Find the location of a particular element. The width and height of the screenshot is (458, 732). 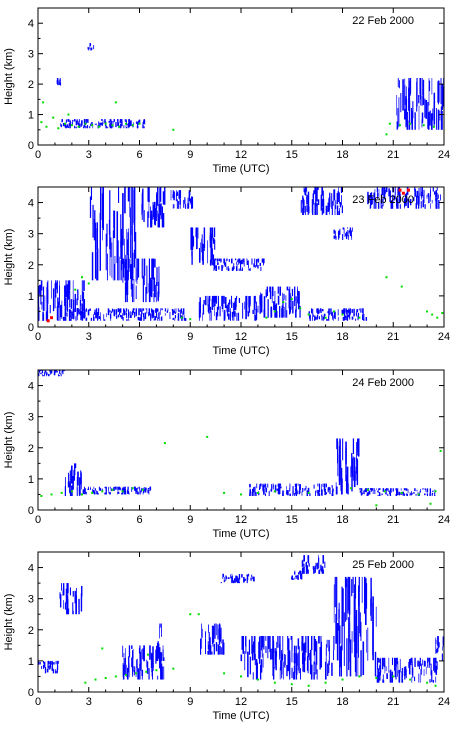

x-tick-label: 21 is located at coordinates (393, 155).